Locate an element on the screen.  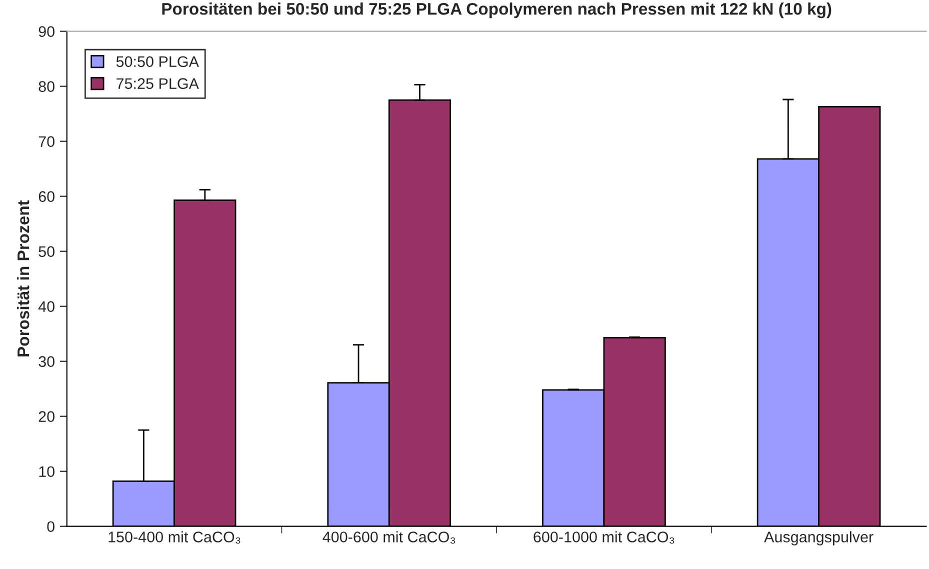
y-tick-label: 90 is located at coordinates (46, 31).